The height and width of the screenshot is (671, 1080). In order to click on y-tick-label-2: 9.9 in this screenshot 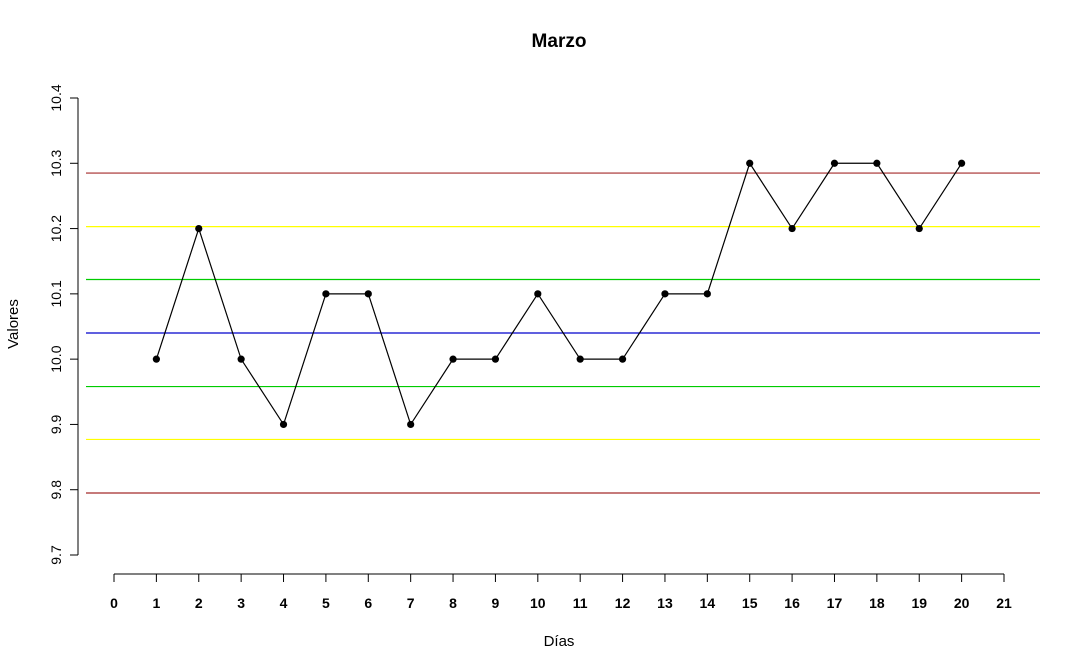, I will do `click(56, 424)`.